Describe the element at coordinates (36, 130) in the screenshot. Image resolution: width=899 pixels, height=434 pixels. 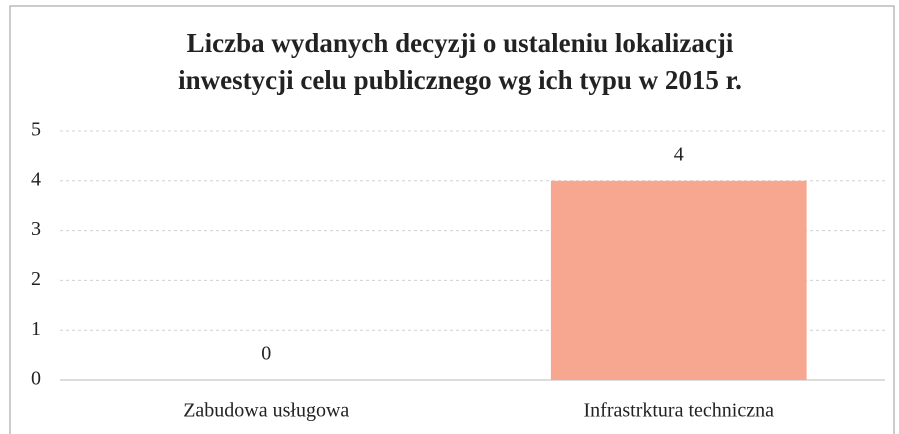
I see `y-tick-label: 5` at that location.